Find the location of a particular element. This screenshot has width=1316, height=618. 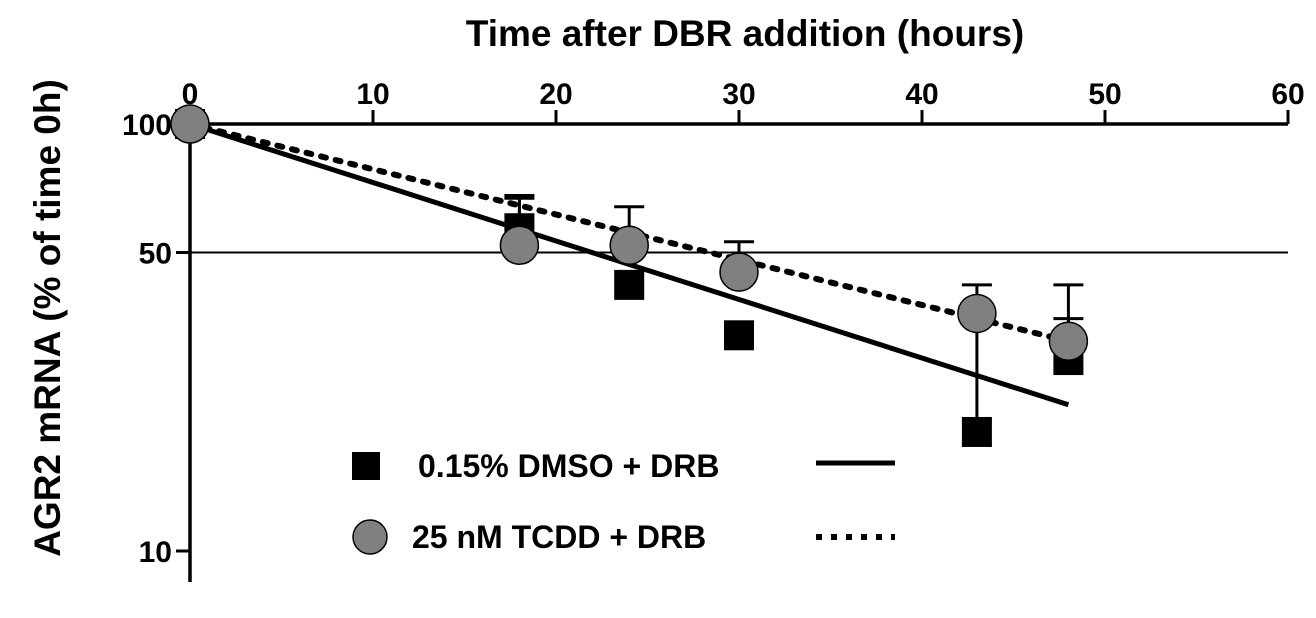

legend-label-dmso: 0.15% DMSO + DRB is located at coordinates (568, 466).